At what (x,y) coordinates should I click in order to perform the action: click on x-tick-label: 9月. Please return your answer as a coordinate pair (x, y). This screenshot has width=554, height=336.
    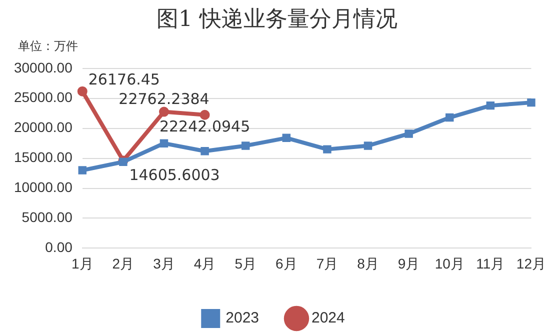
    Looking at the image, I should click on (409, 263).